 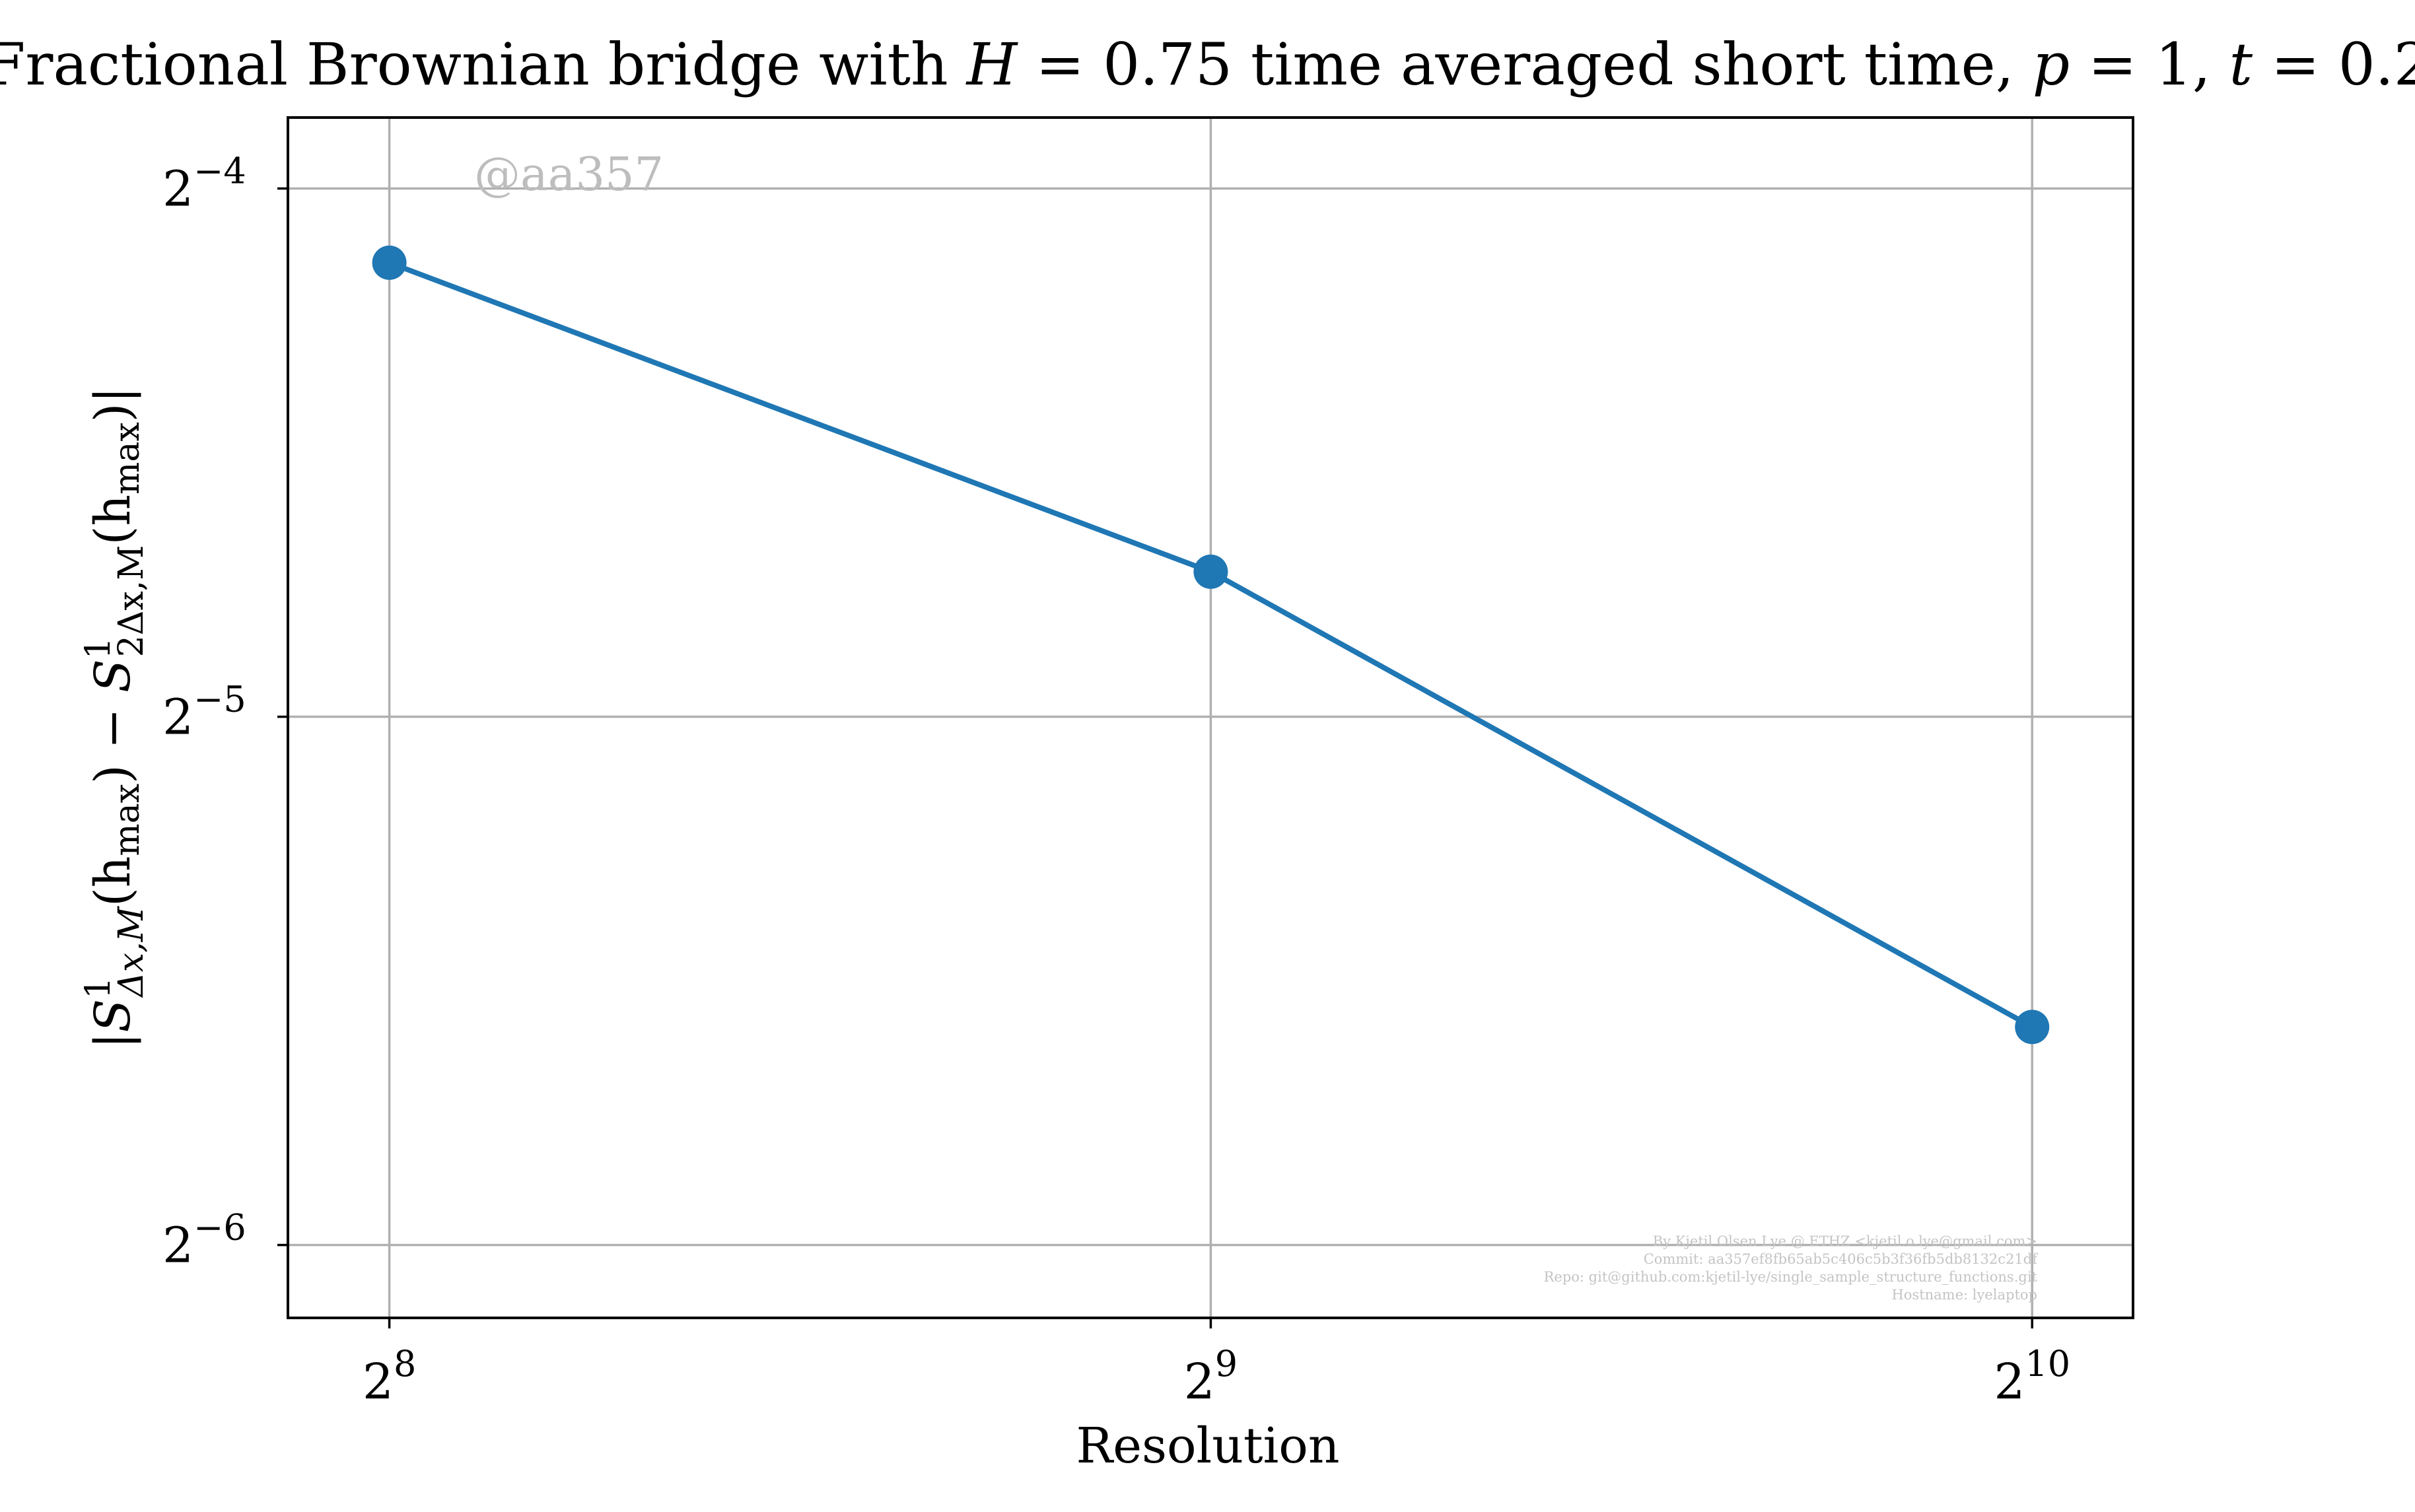 What do you see at coordinates (1524, 64) in the screenshot?
I see `title-text-2: = 0.75 time averaged short time,` at bounding box center [1524, 64].